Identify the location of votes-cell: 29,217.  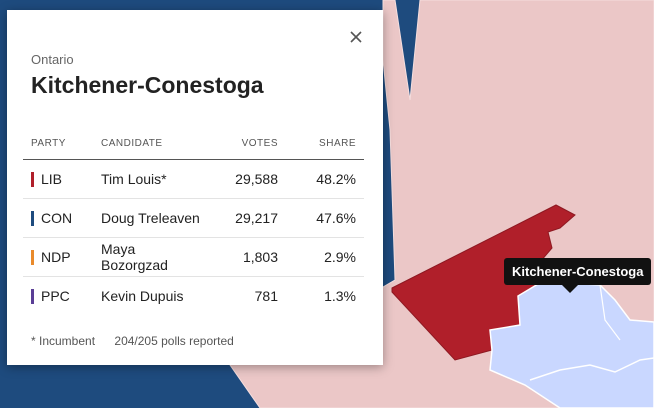
(243, 218).